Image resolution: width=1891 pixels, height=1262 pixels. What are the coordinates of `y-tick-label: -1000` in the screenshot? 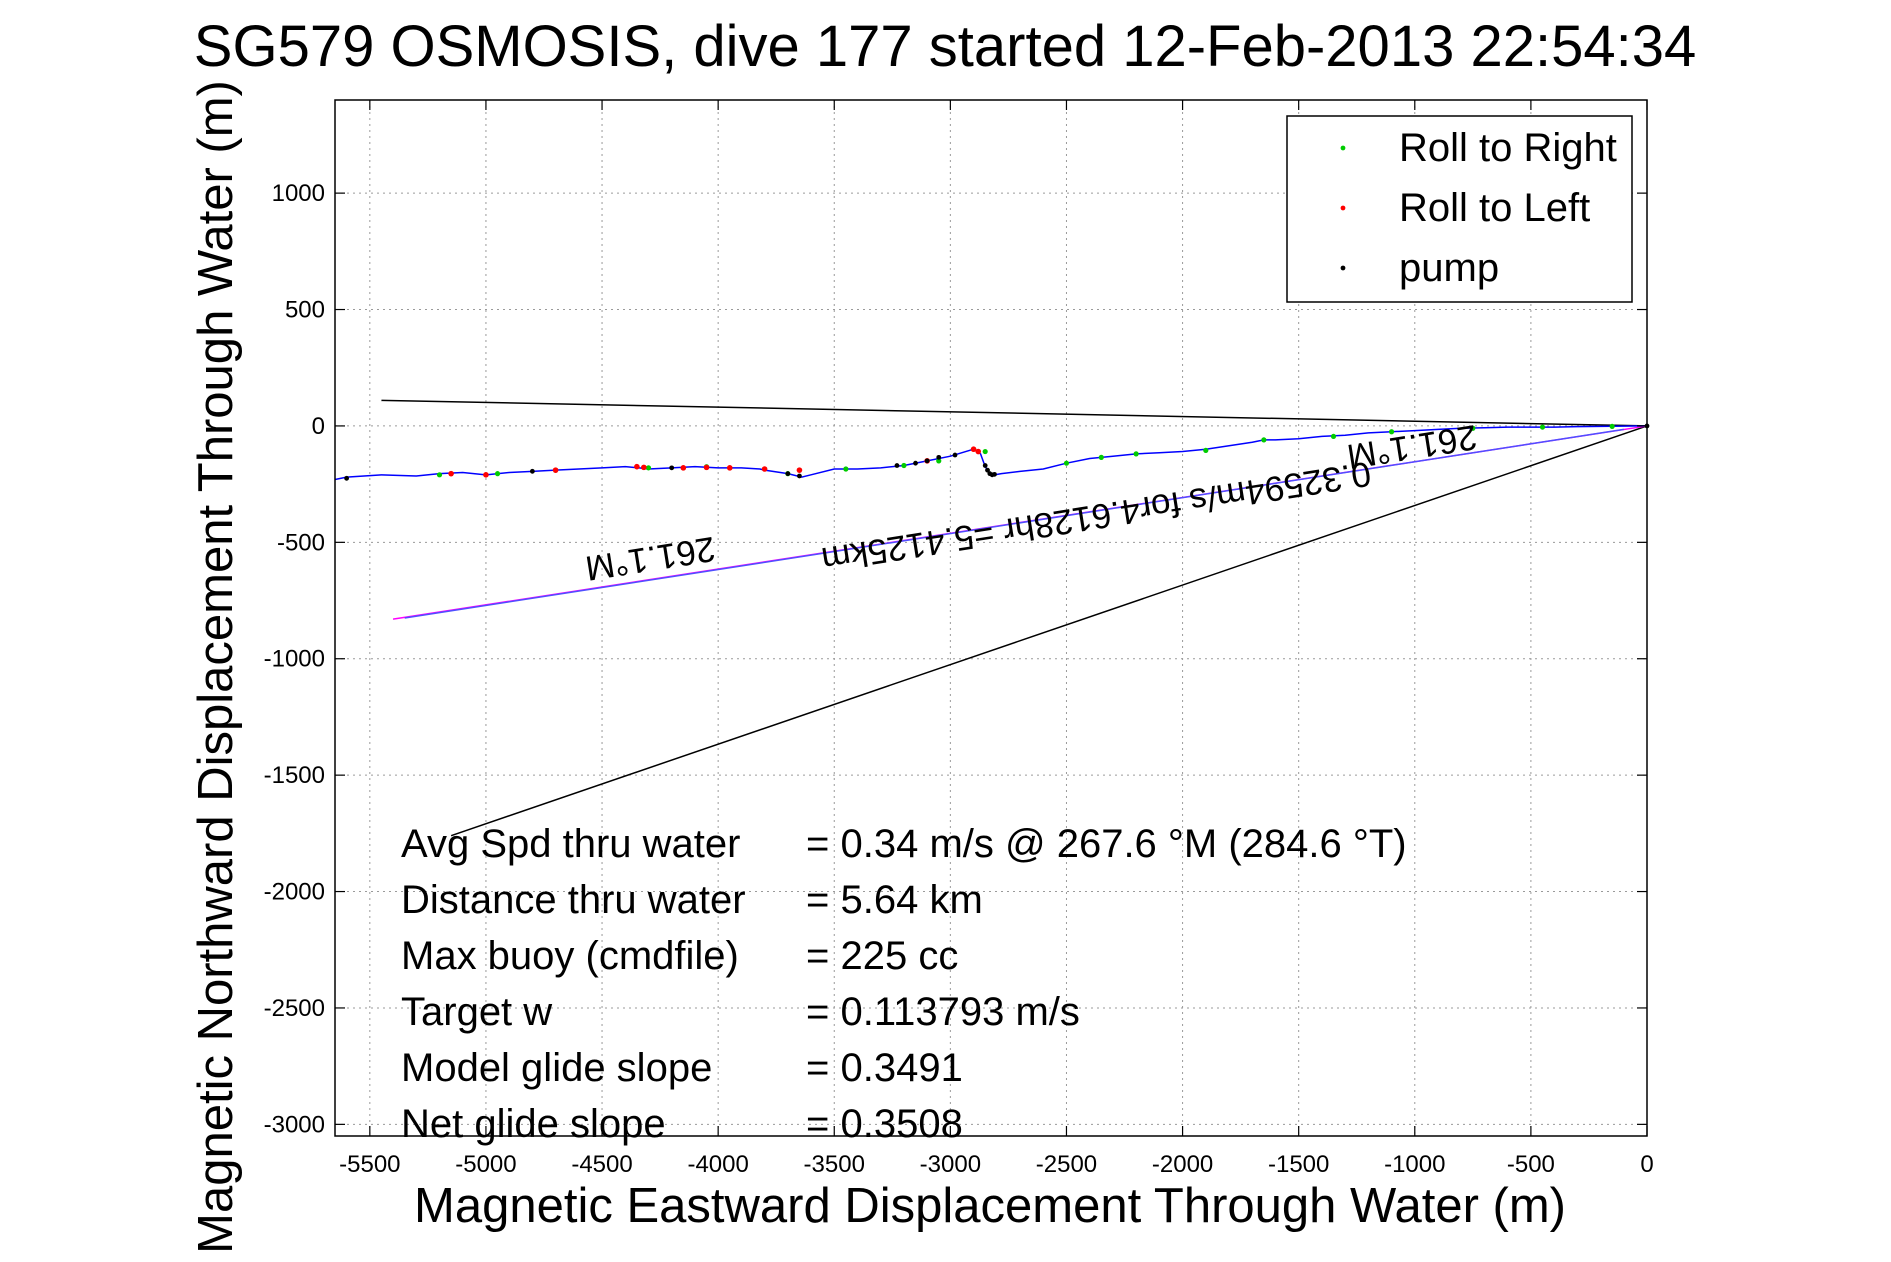 It's located at (294, 659).